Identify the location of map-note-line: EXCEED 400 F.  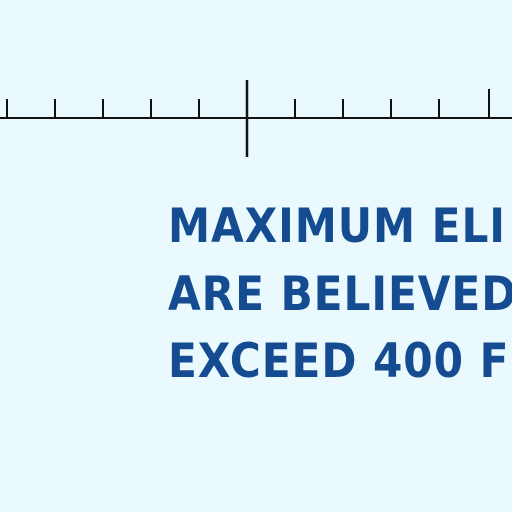
(339, 361).